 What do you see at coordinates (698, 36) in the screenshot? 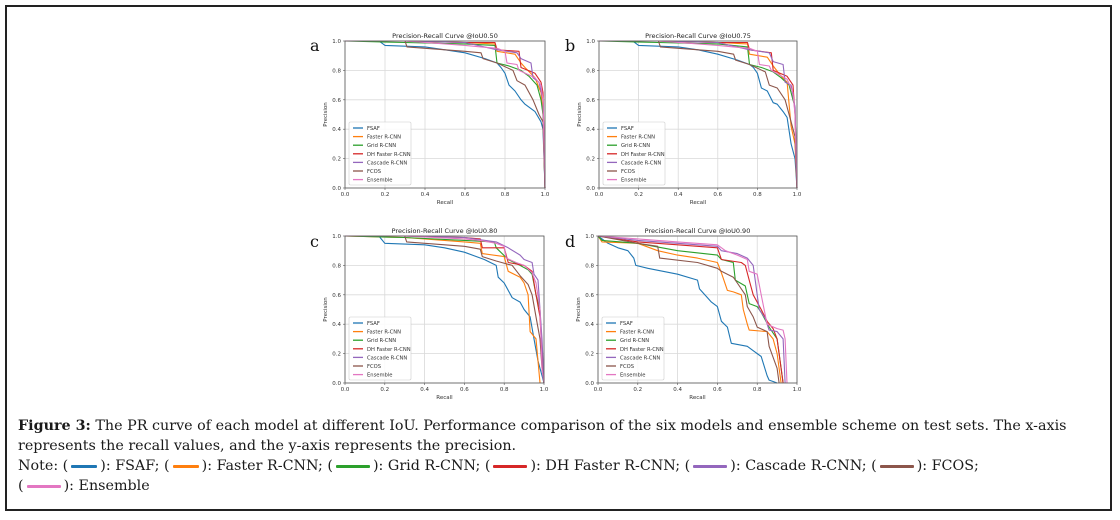
I see `chart-title: Precision-Recall Curve @IoU0.75` at bounding box center [698, 36].